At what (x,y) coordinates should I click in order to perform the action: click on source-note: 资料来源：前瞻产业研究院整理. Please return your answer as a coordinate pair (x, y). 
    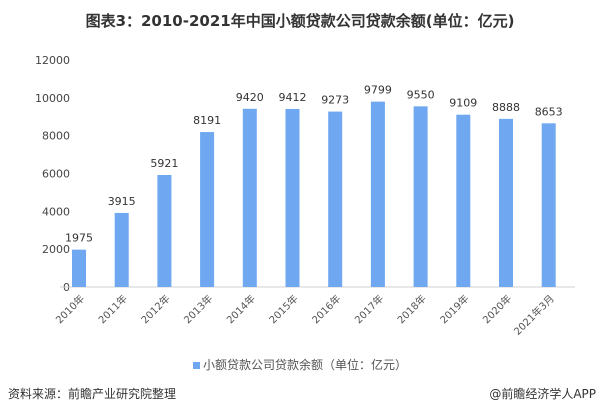
    Looking at the image, I should click on (92, 394).